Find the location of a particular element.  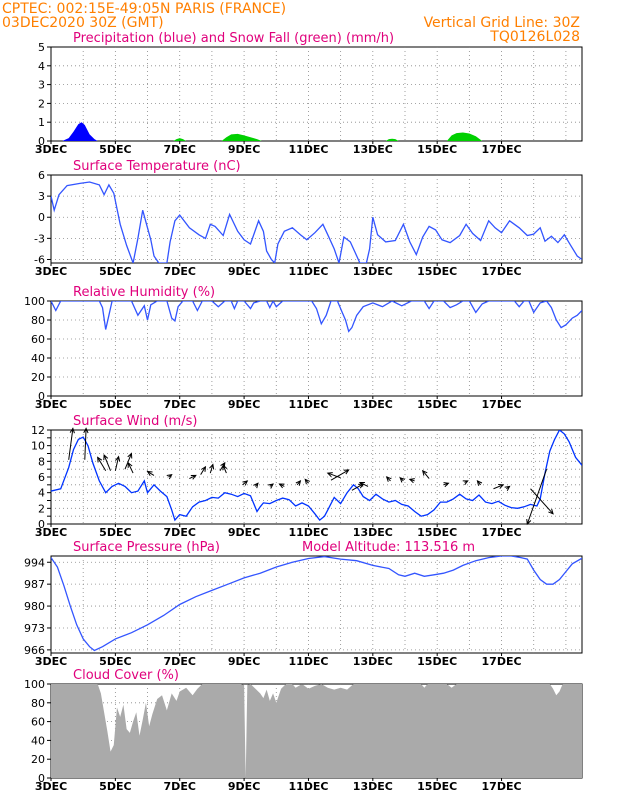

y-tick-label: 100 is located at coordinates (34, 684).